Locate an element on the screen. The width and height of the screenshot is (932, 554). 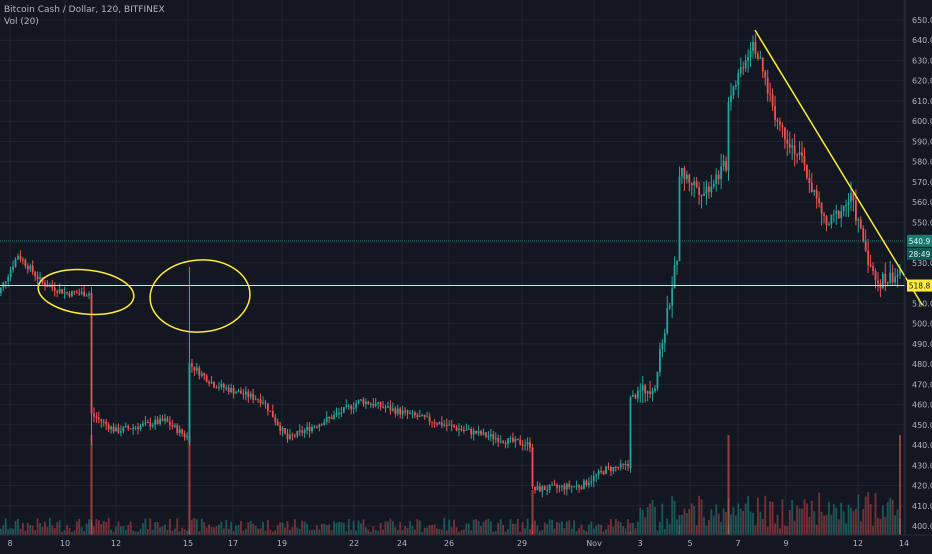
current-price-label: 540.9 is located at coordinates (920, 241).